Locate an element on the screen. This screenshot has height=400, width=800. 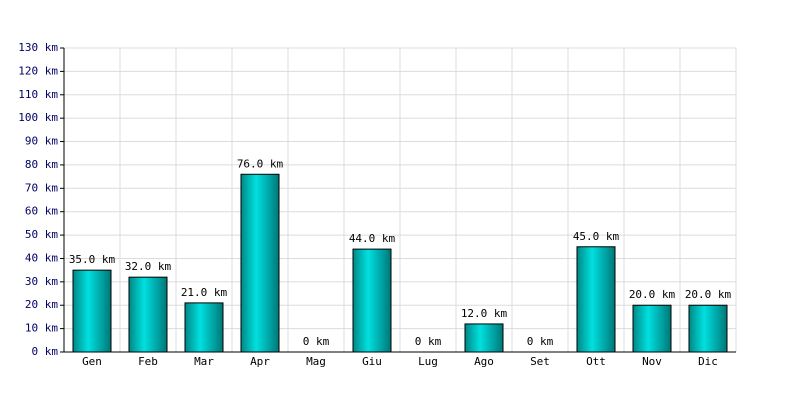
x-tick-label: Feb is located at coordinates (148, 361).